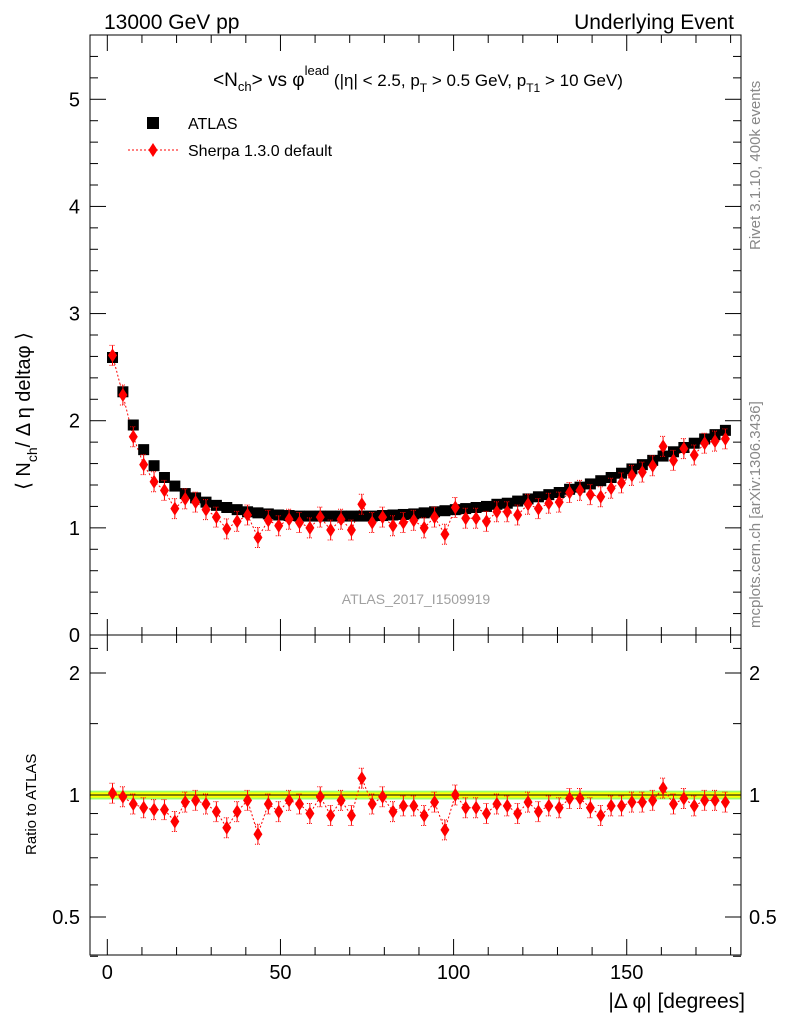 The height and width of the screenshot is (1024, 786). Describe the element at coordinates (230, 138) in the screenshot. I see `legend: ATLAS Sherpa 1.3.0 default` at that location.